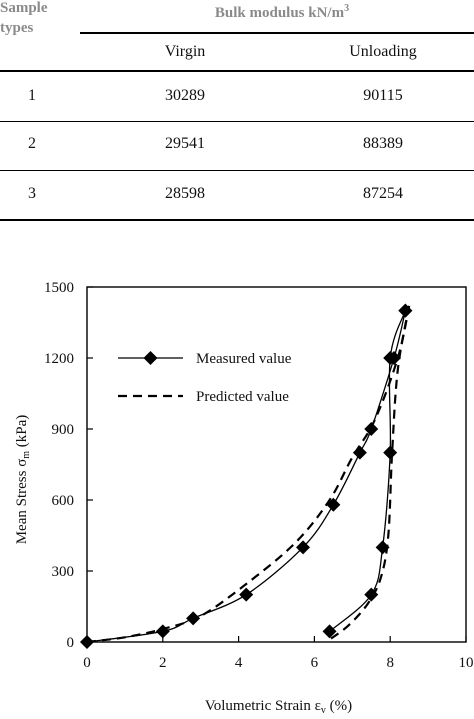 The width and height of the screenshot is (474, 719). What do you see at coordinates (466, 663) in the screenshot?
I see `x-tick-label-10: 10` at bounding box center [466, 663].